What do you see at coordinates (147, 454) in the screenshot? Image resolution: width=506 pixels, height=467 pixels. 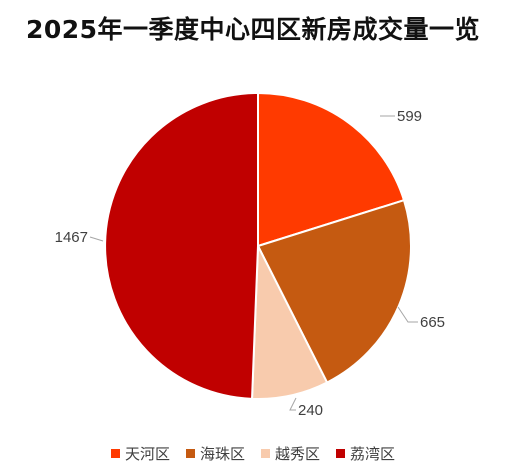 I see `legend-label-1: 天河区` at bounding box center [147, 454].